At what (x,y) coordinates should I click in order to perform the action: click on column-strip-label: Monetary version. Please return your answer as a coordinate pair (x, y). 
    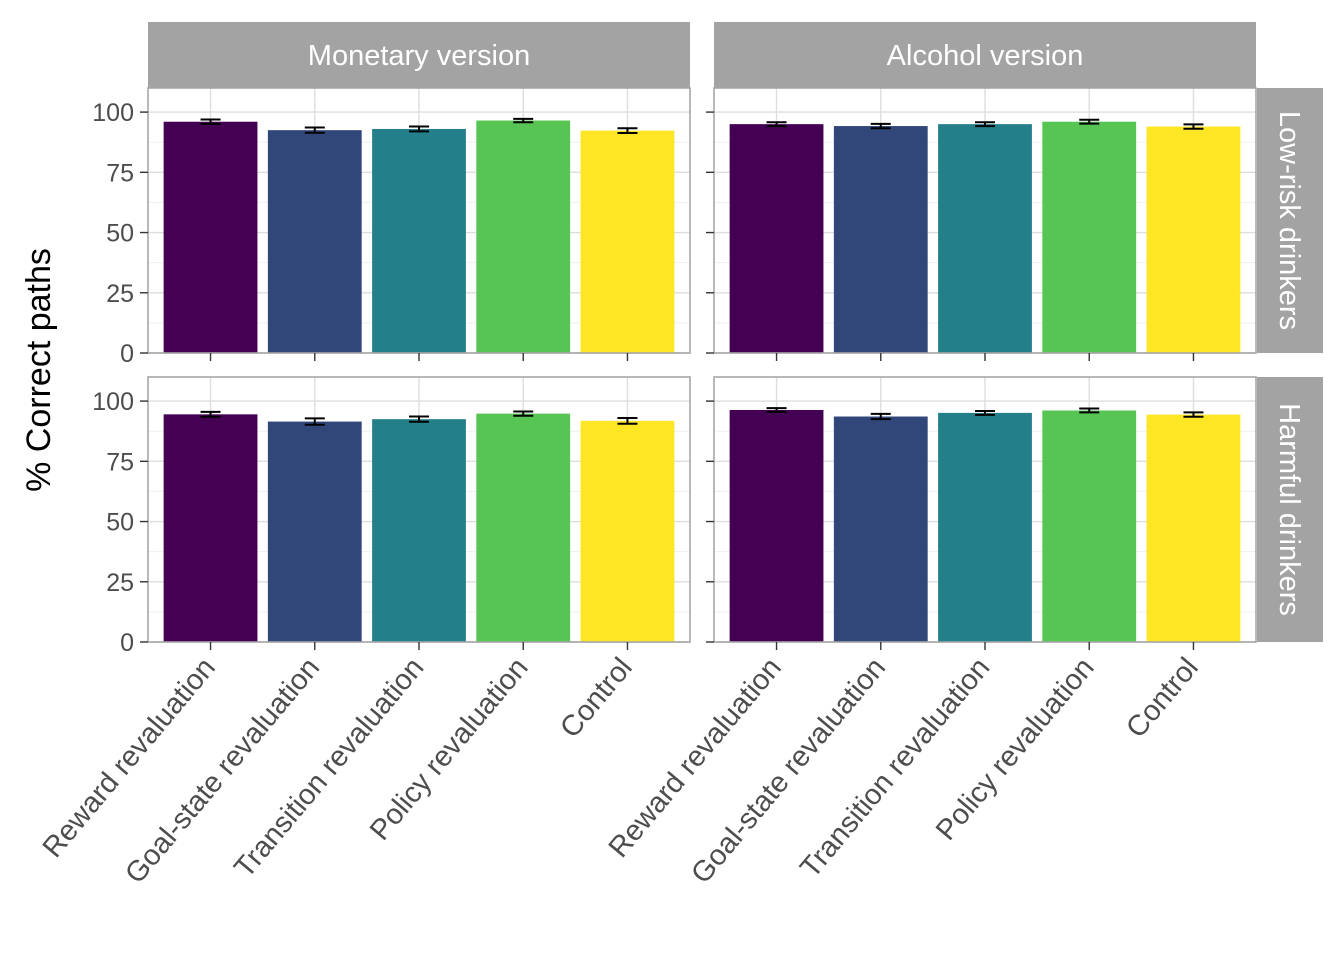
    Looking at the image, I should click on (419, 56).